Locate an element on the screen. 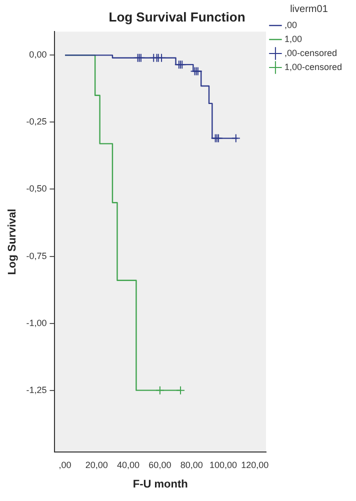 This screenshot has height=501, width=356. legend-title: liverm01 is located at coordinates (309, 9).